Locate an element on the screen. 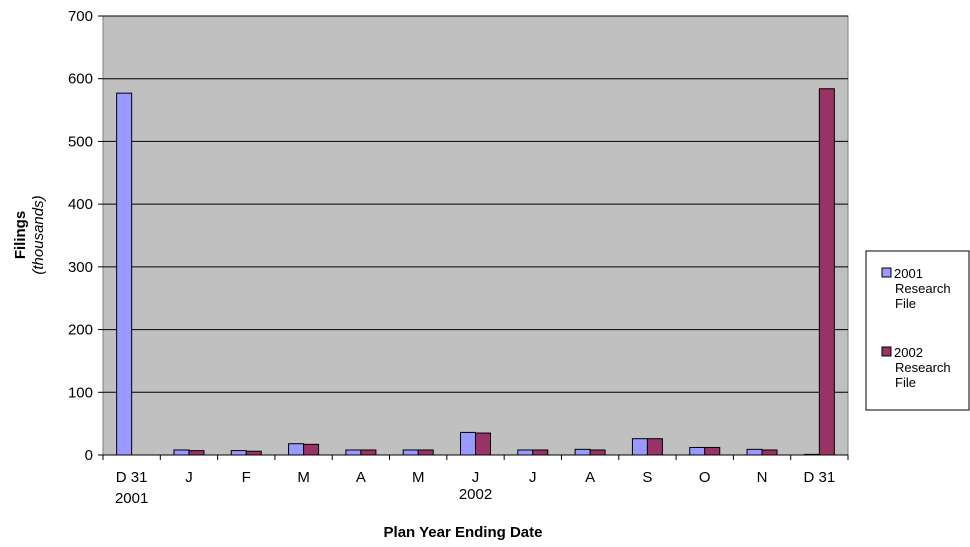  legend-label-2: 2002 is located at coordinates (908, 352).